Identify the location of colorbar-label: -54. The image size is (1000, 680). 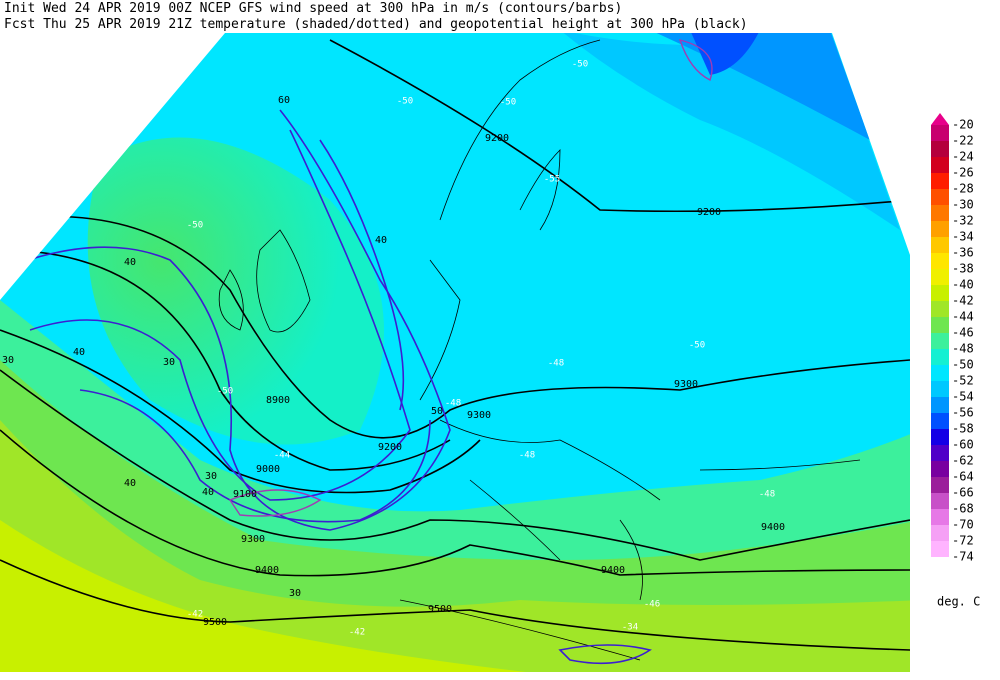
(963, 397).